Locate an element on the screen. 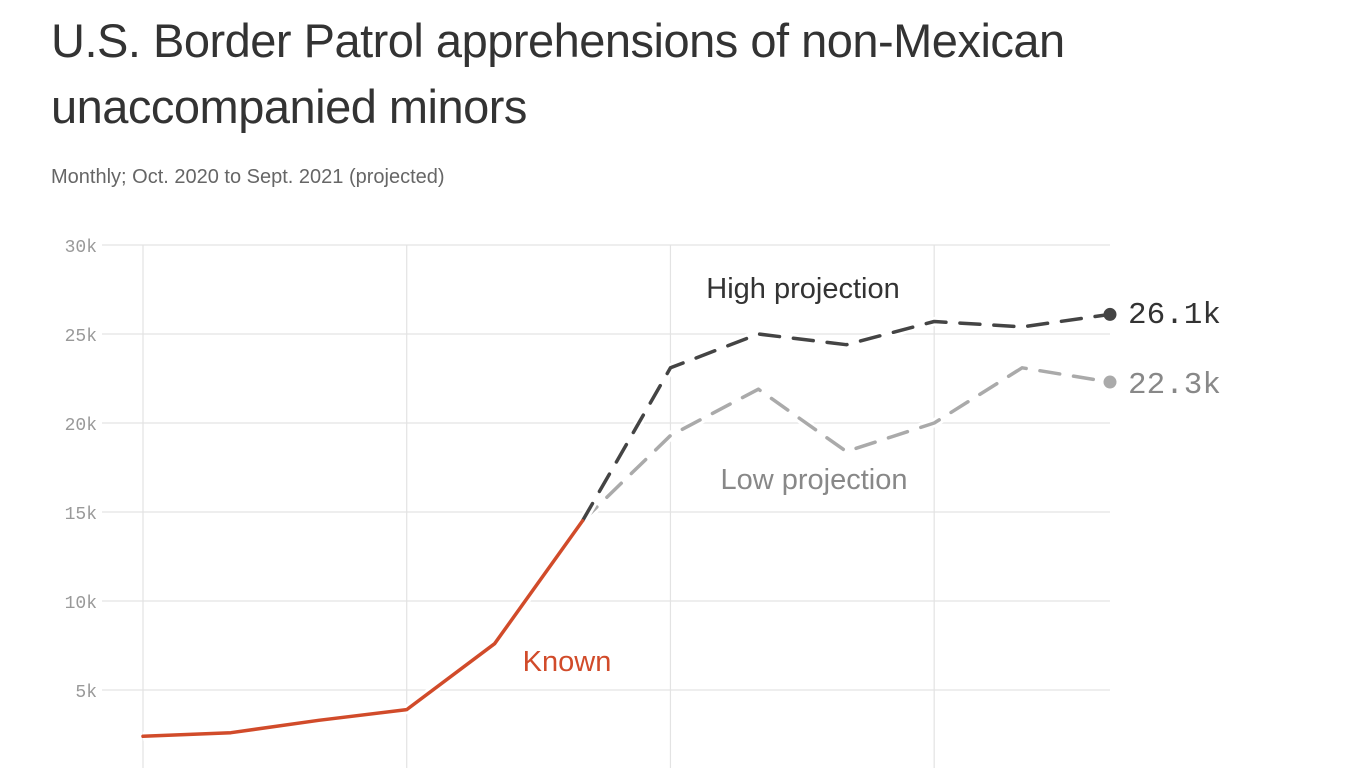 This screenshot has width=1366, height=768. low-end-value: 22.3k is located at coordinates (1174, 385).